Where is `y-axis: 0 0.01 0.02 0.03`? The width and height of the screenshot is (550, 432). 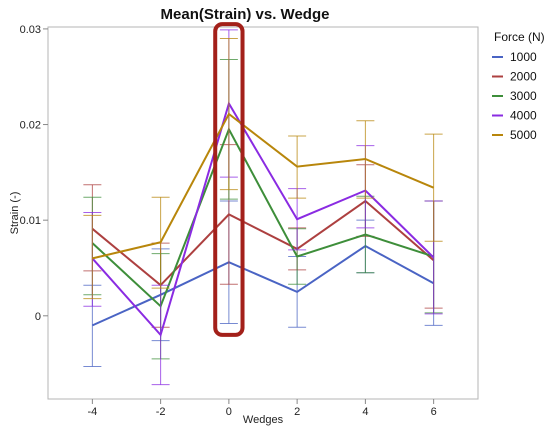
y-axis: 0 0.01 0.02 0.03 is located at coordinates (34, 173).